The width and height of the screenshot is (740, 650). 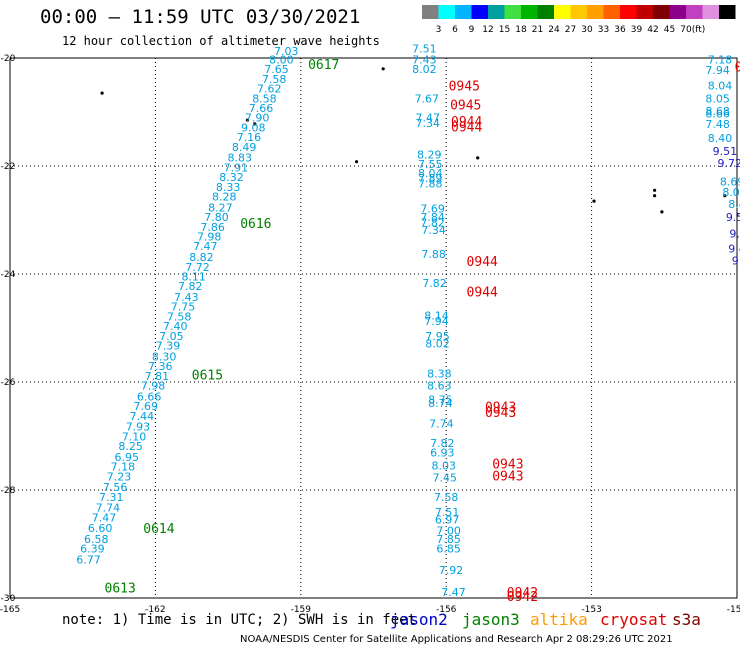 What do you see at coordinates (207, 375) in the screenshot?
I see `pass-time-label: 0615` at bounding box center [207, 375].